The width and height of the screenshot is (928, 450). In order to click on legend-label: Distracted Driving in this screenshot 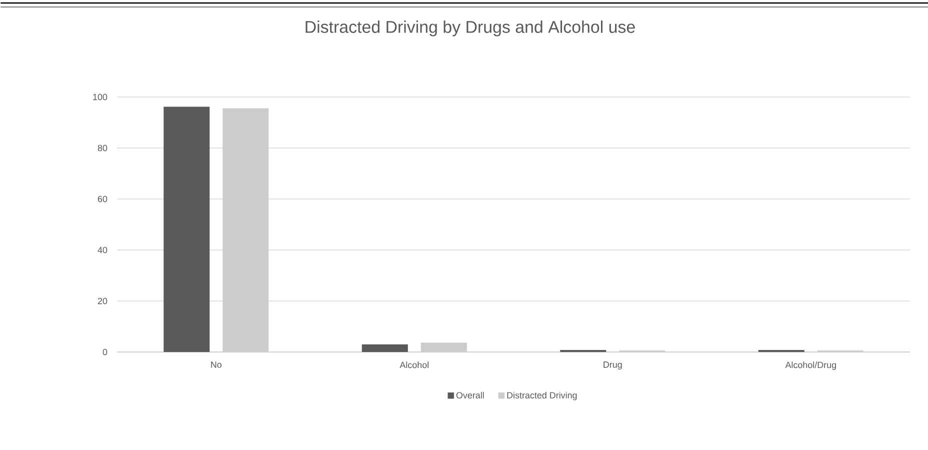, I will do `click(542, 396)`.